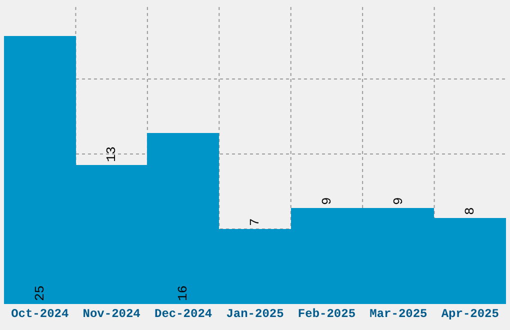 This screenshot has width=510, height=330. What do you see at coordinates (183, 293) in the screenshot?
I see `data-label: 16` at bounding box center [183, 293].